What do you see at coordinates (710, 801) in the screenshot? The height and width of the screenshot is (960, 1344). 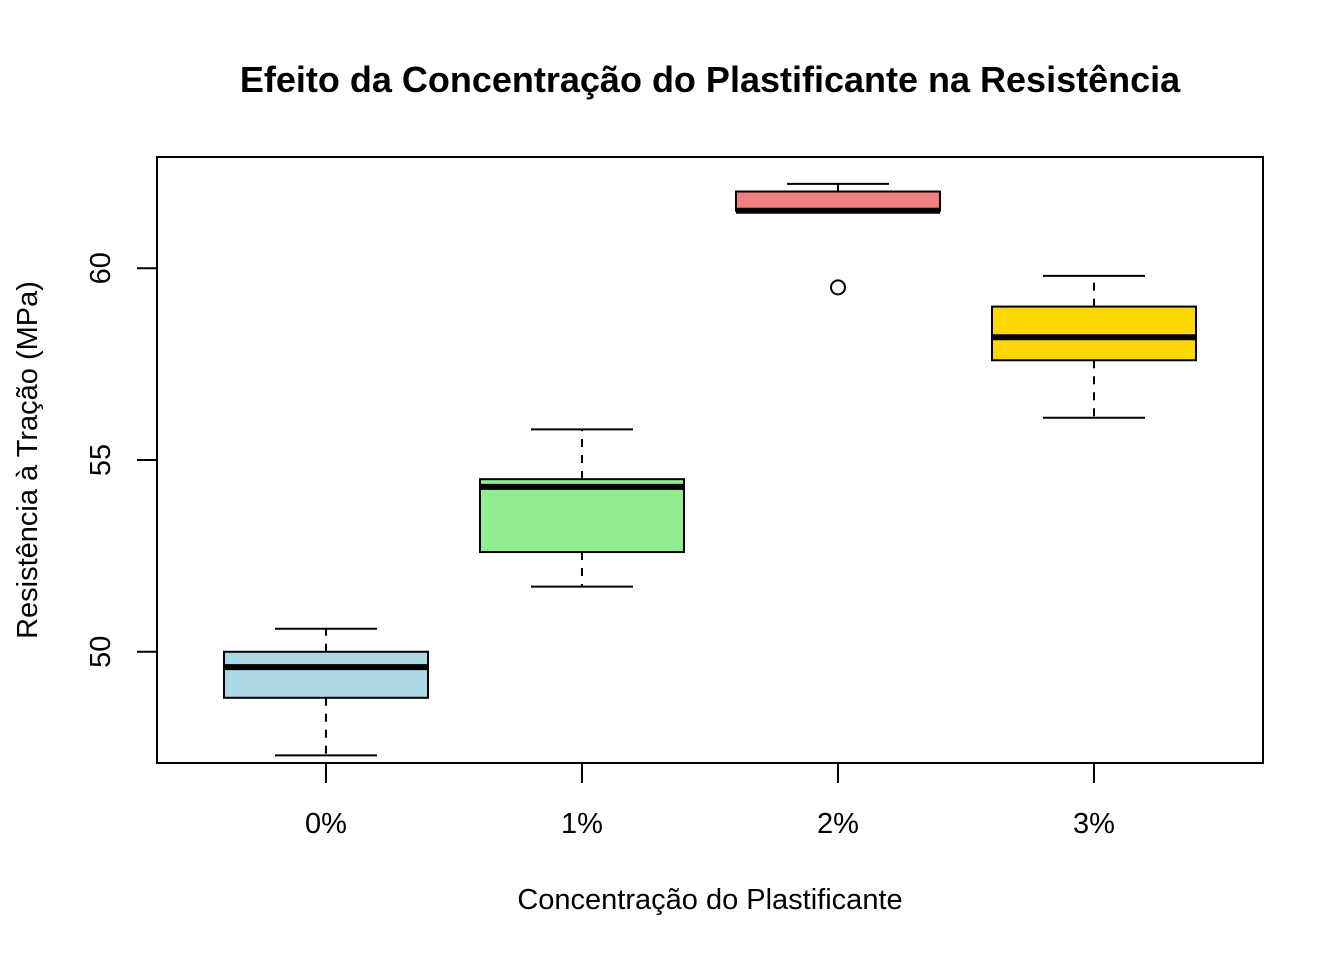 I see `x-axis: 0% 1% 2% 3%` at bounding box center [710, 801].